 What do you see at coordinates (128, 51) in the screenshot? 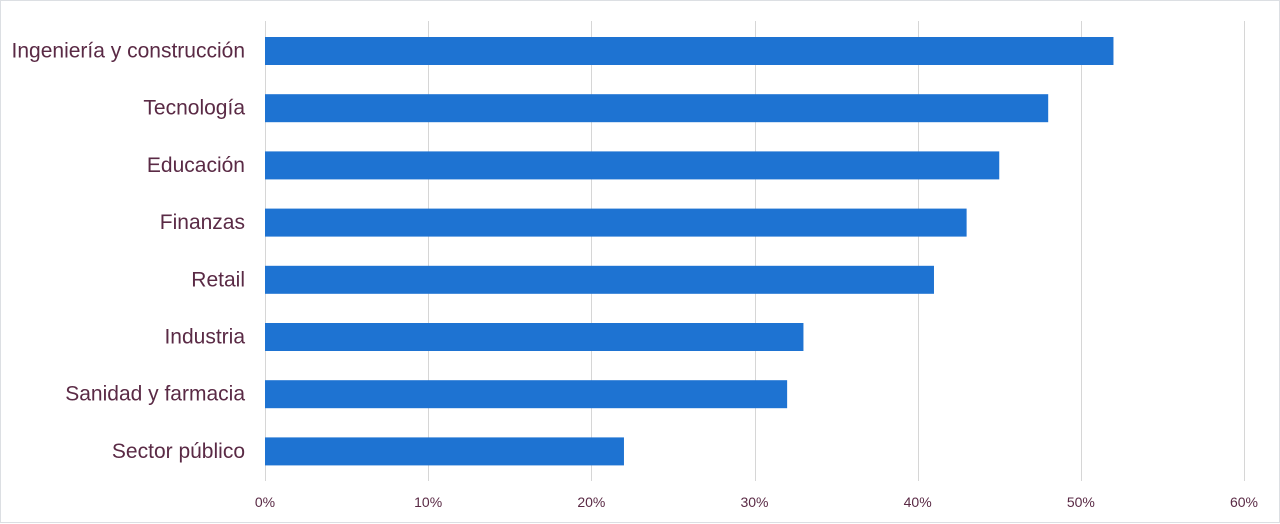
I see `category-label: Ingeniería y construcción` at bounding box center [128, 51].